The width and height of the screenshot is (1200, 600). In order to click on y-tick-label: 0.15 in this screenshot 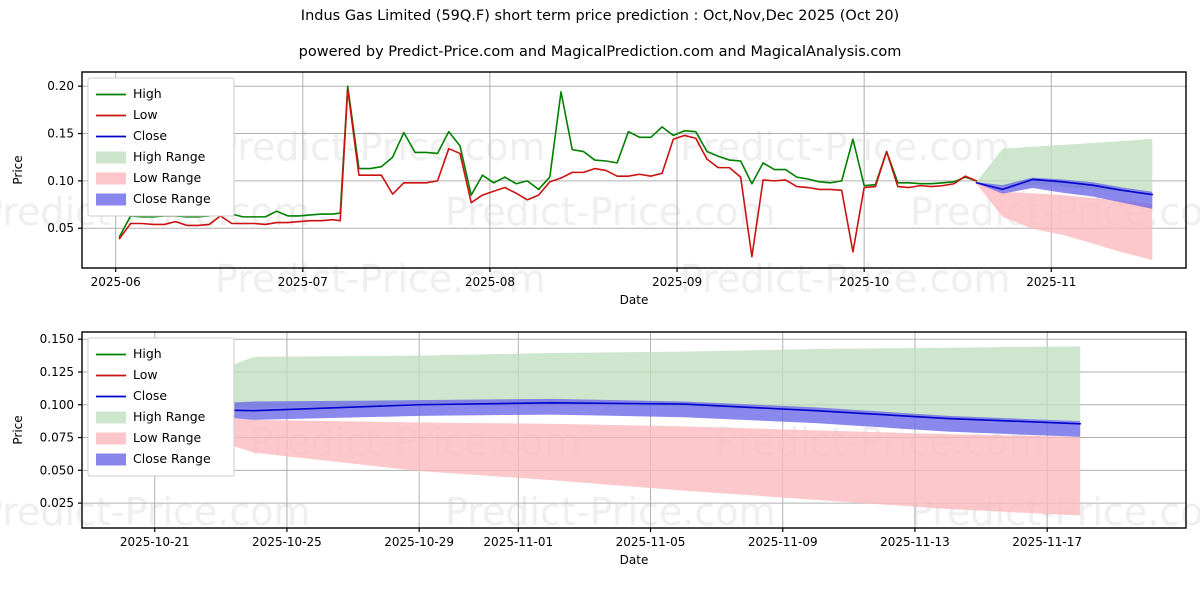, I will do `click(60, 134)`.